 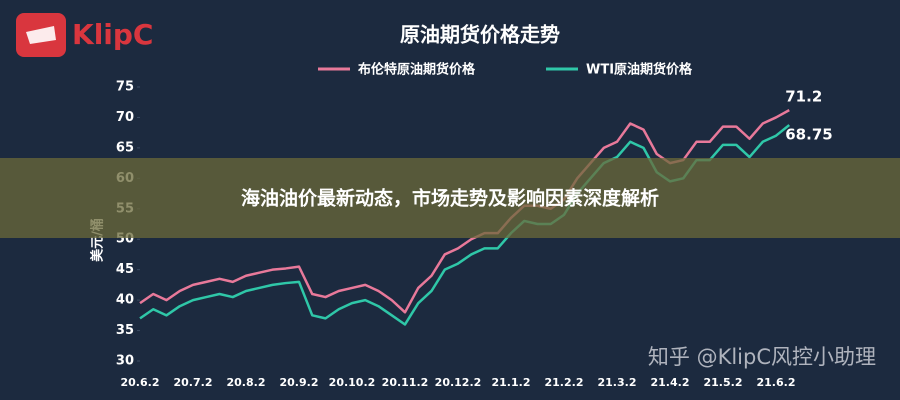 I want to click on logo-text: KlipC, so click(x=112, y=34).